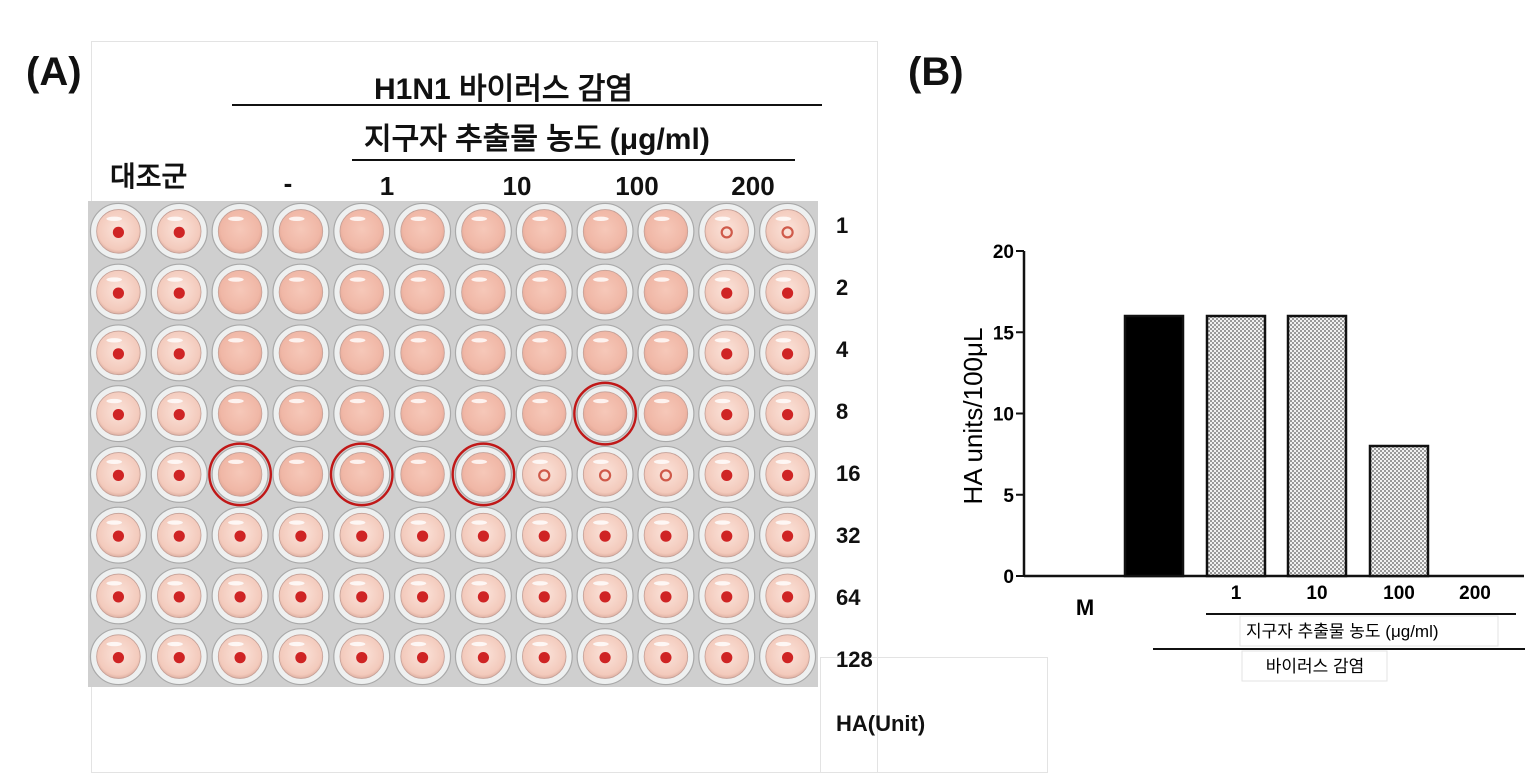 The height and width of the screenshot is (773, 1534). I want to click on unit-label: HA(Unit), so click(881, 723).